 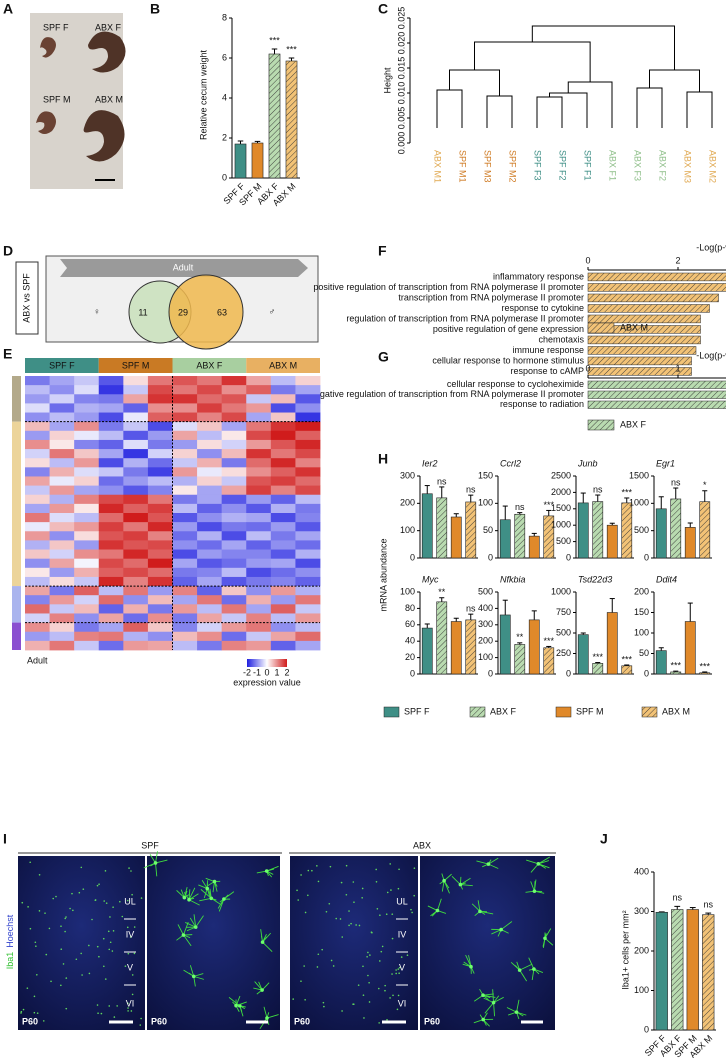 I want to click on y-tick-label: 750, so click(x=563, y=612).